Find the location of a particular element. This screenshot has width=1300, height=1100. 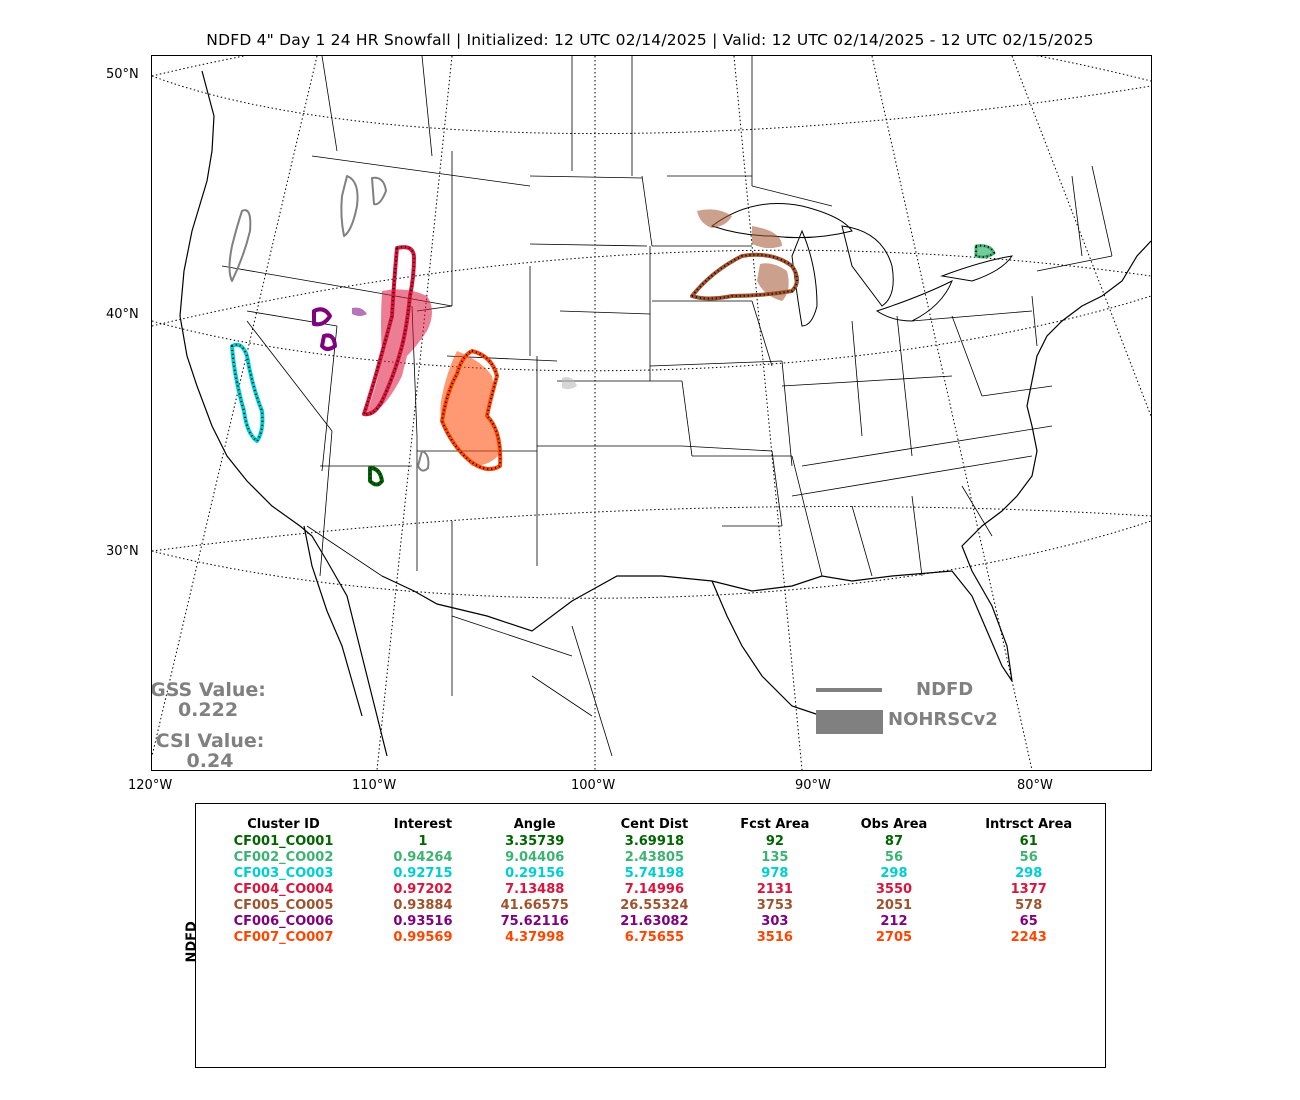

table-cell: 578 is located at coordinates (1029, 905).